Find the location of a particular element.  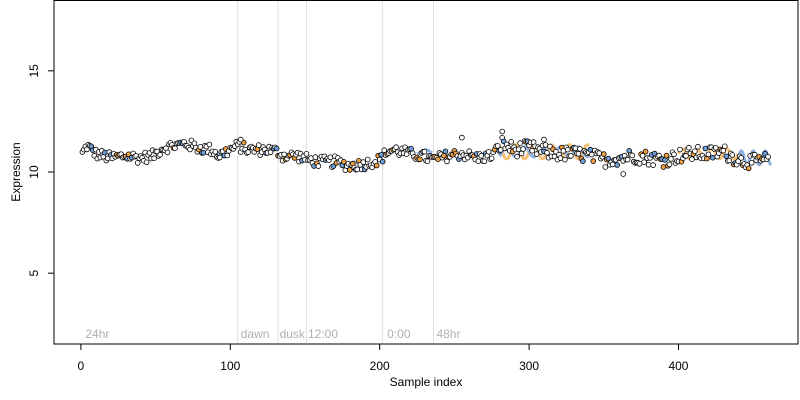

x-tick-label: 300 is located at coordinates (529, 366).